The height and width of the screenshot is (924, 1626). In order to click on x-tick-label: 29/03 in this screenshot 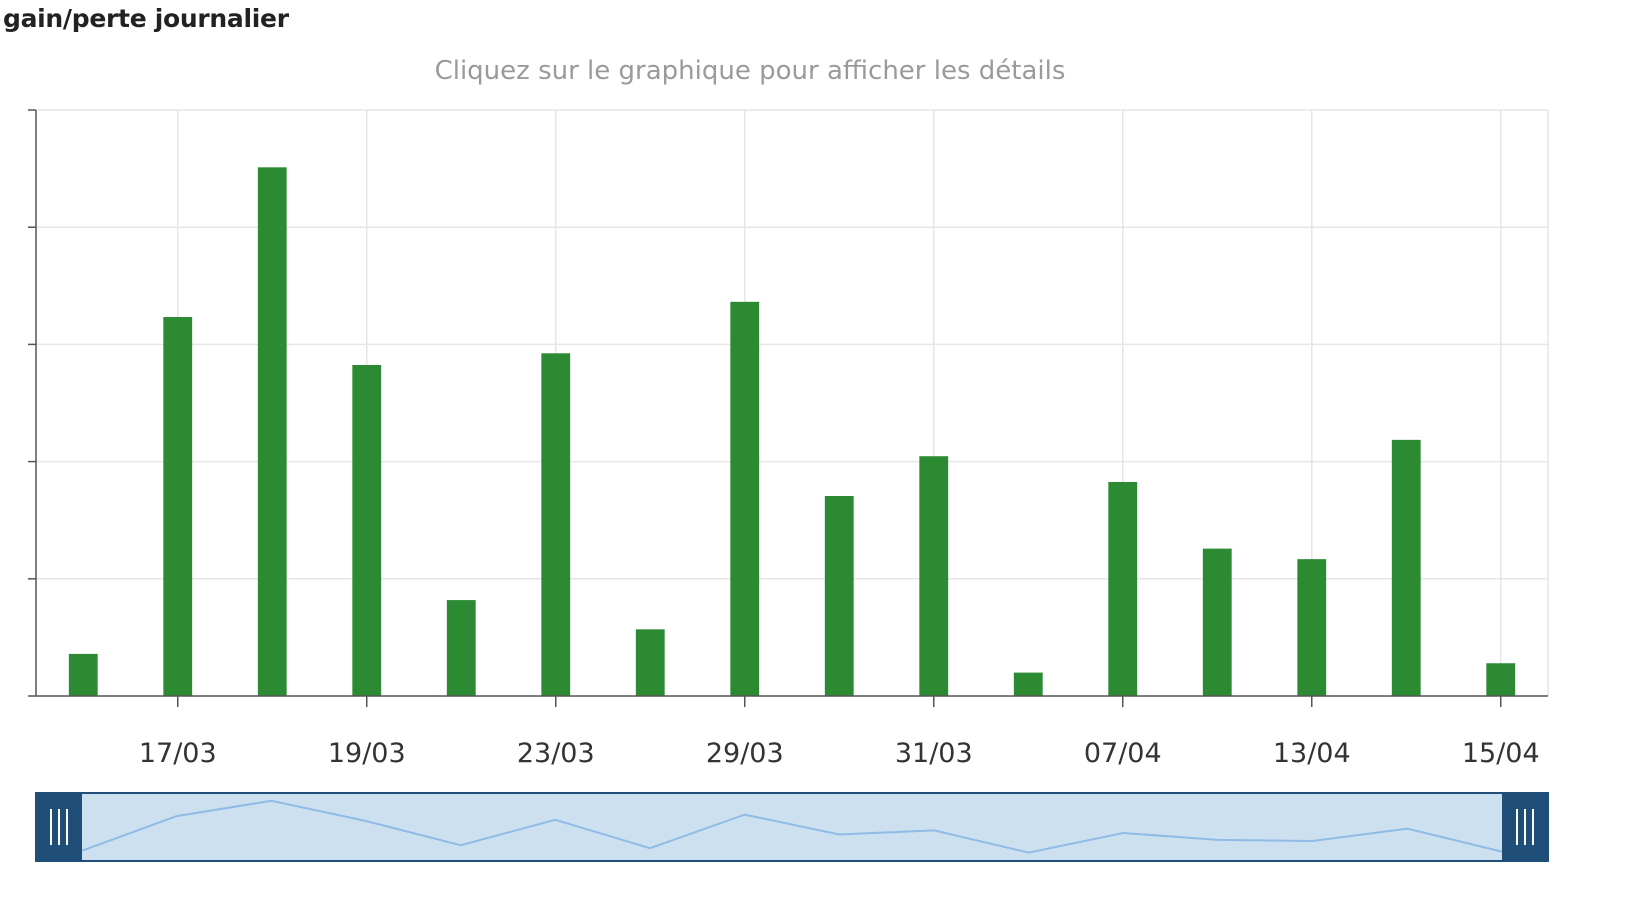, I will do `click(745, 753)`.